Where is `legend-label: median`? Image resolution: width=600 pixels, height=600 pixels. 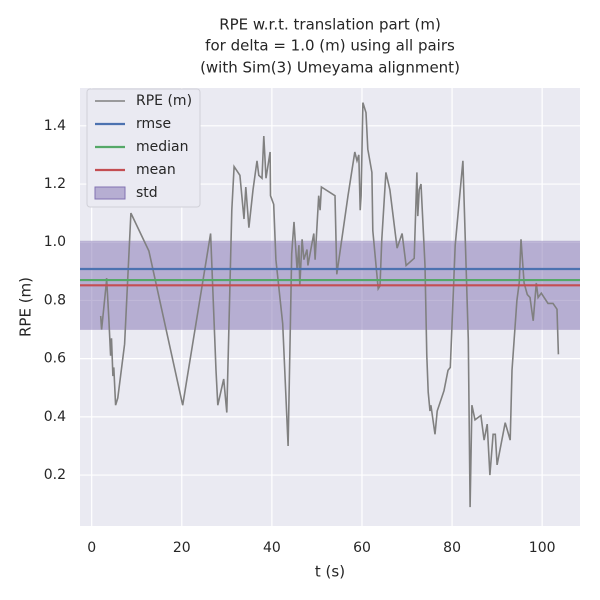
legend-label: median is located at coordinates (162, 147).